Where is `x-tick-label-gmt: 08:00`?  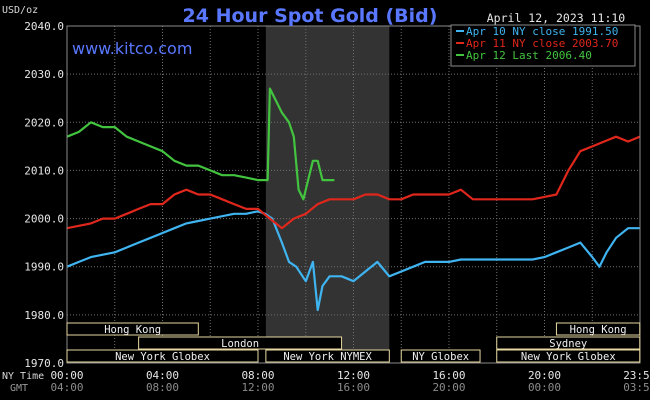 x-tick-label-gmt: 08:00 is located at coordinates (162, 387).